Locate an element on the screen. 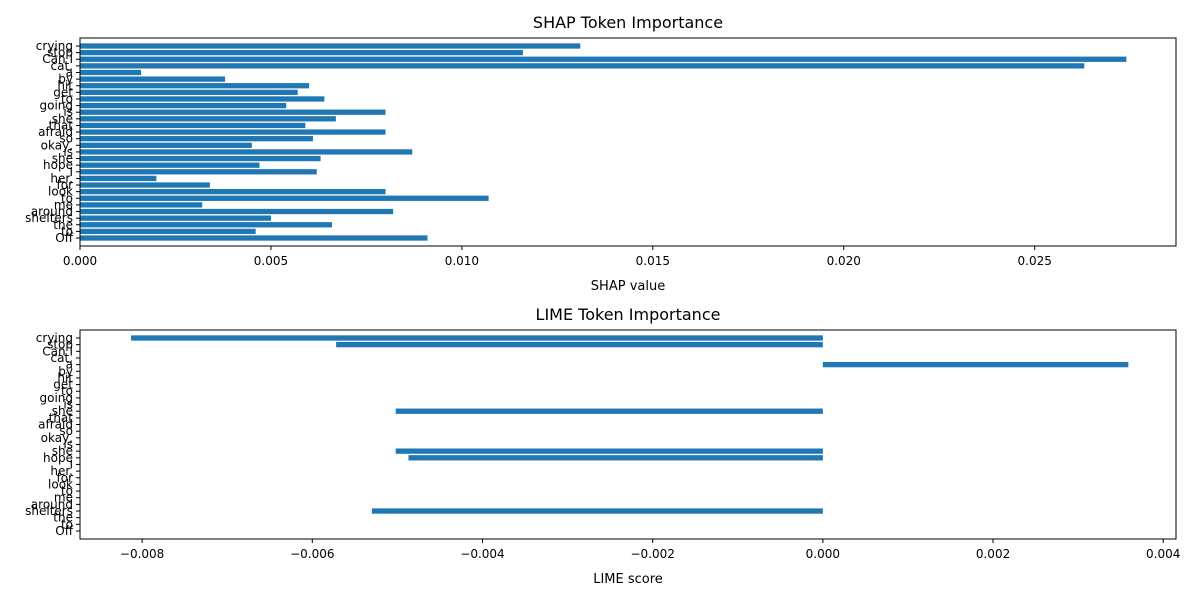  category-label: crying is located at coordinates (54, 46).